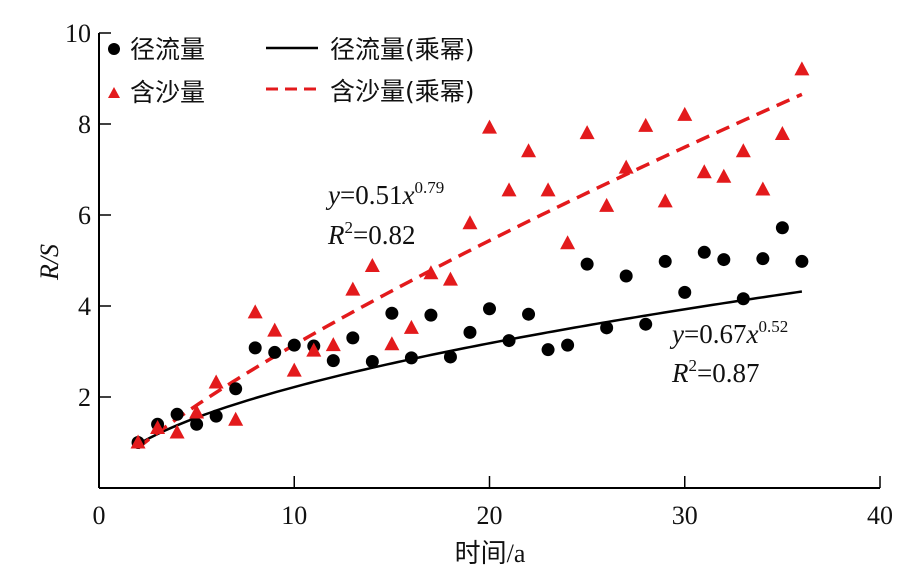 The width and height of the screenshot is (911, 576). Describe the element at coordinates (490, 553) in the screenshot. I see `x-axis-title: 时间/a` at that location.